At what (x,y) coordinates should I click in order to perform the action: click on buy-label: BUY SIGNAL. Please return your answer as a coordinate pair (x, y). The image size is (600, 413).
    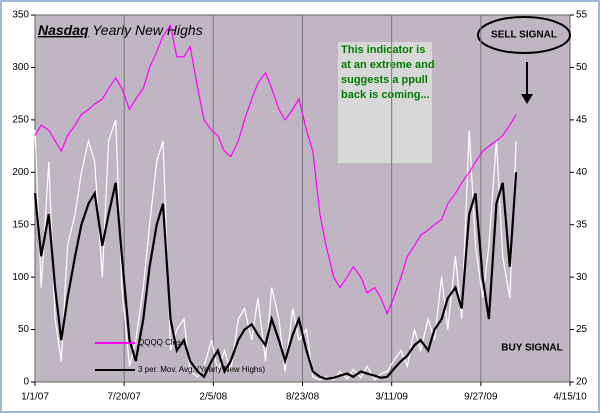
    Looking at the image, I should click on (532, 348).